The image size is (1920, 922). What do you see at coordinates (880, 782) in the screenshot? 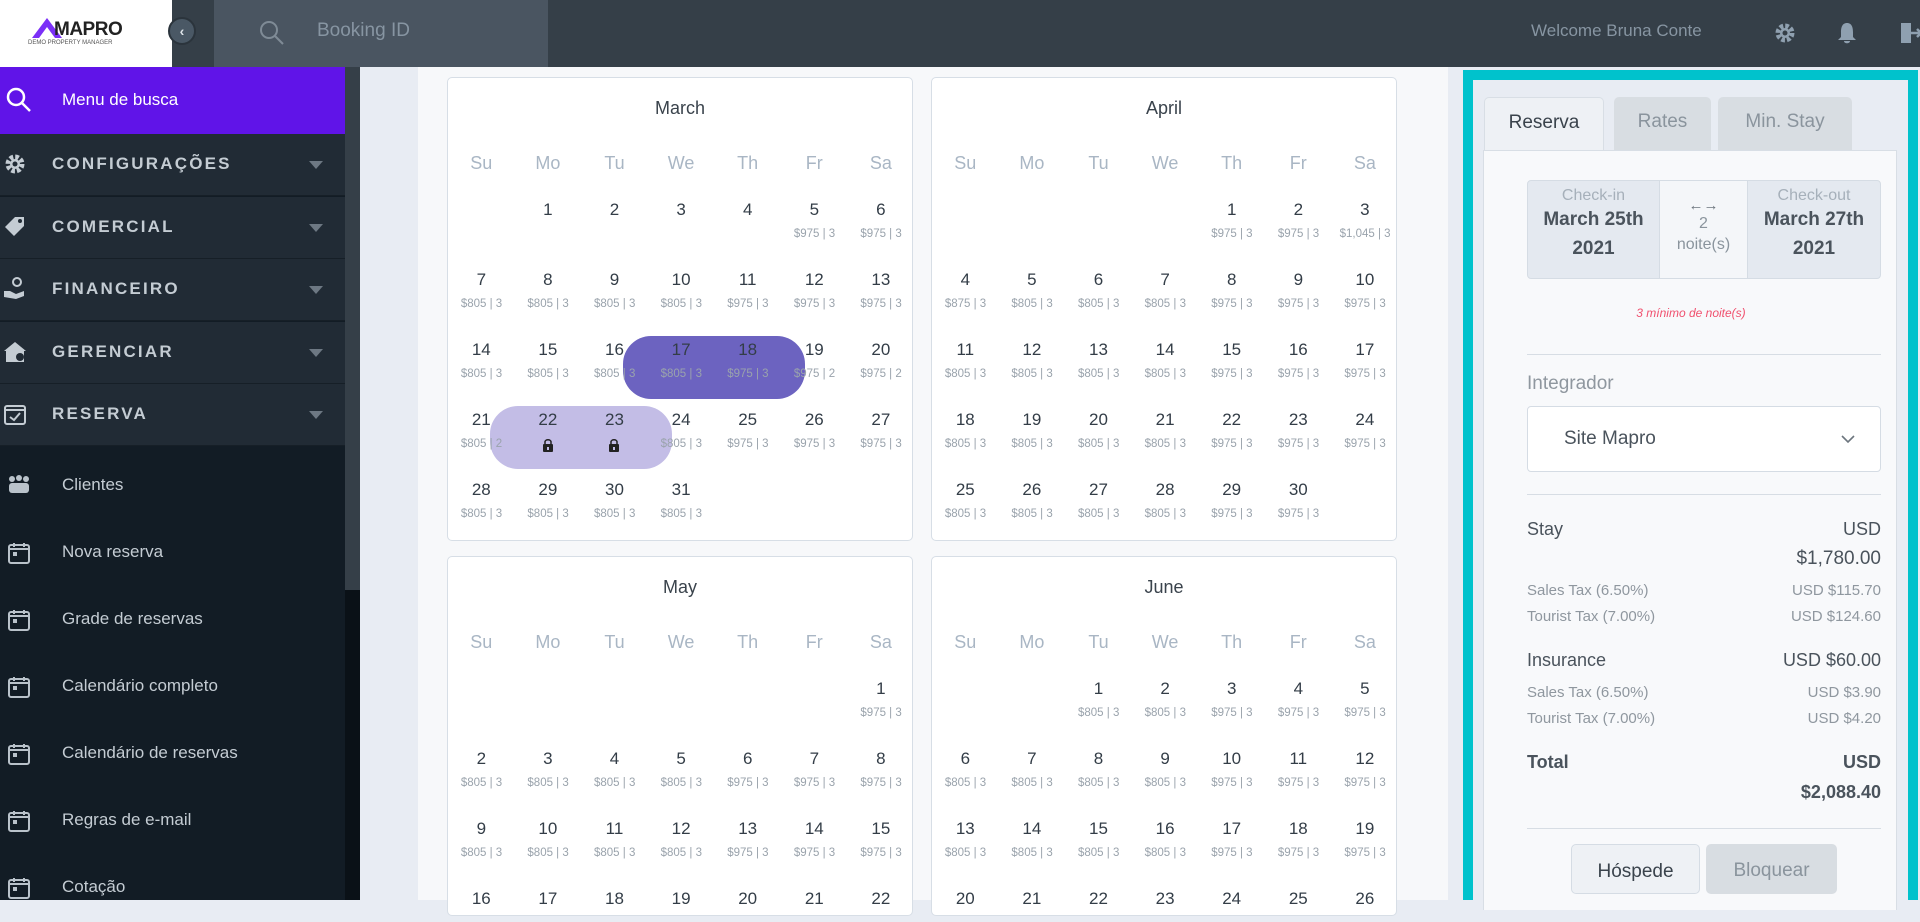
I see `calendar-day: 8 $975 | 3` at bounding box center [880, 782].